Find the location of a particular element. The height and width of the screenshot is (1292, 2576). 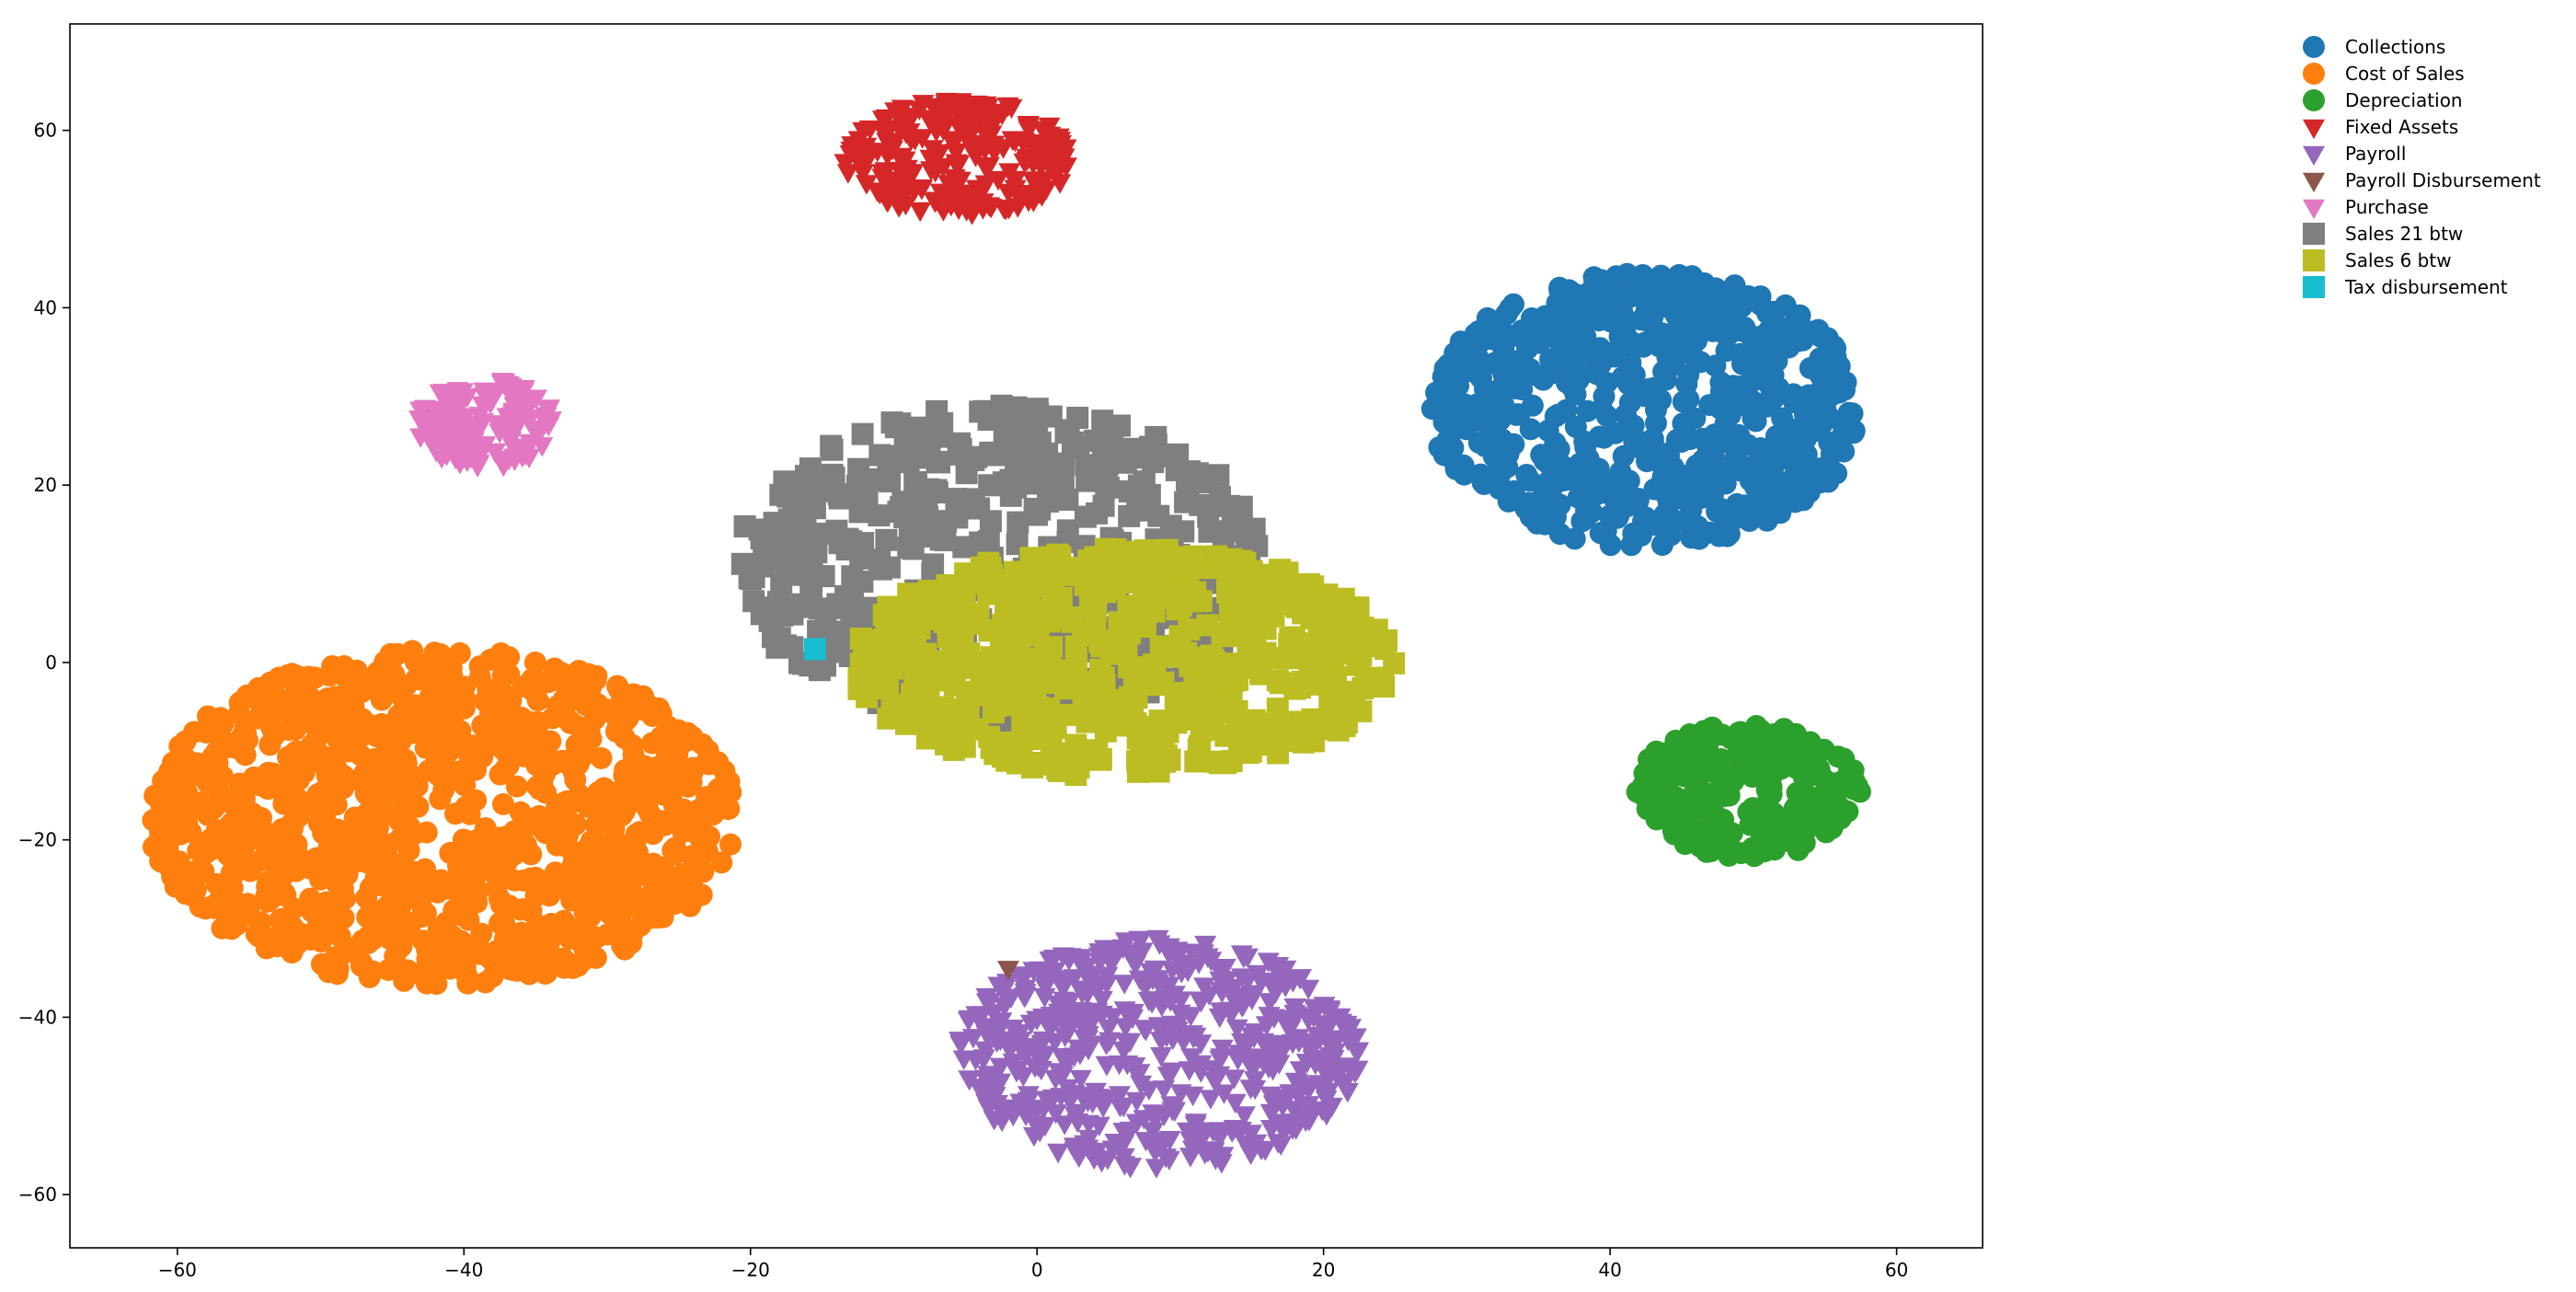

y-tick-label: 60 is located at coordinates (45, 131).